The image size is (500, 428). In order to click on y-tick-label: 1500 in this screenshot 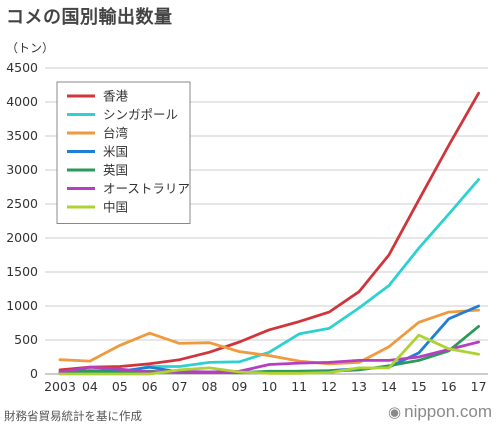, I will do `click(22, 271)`.